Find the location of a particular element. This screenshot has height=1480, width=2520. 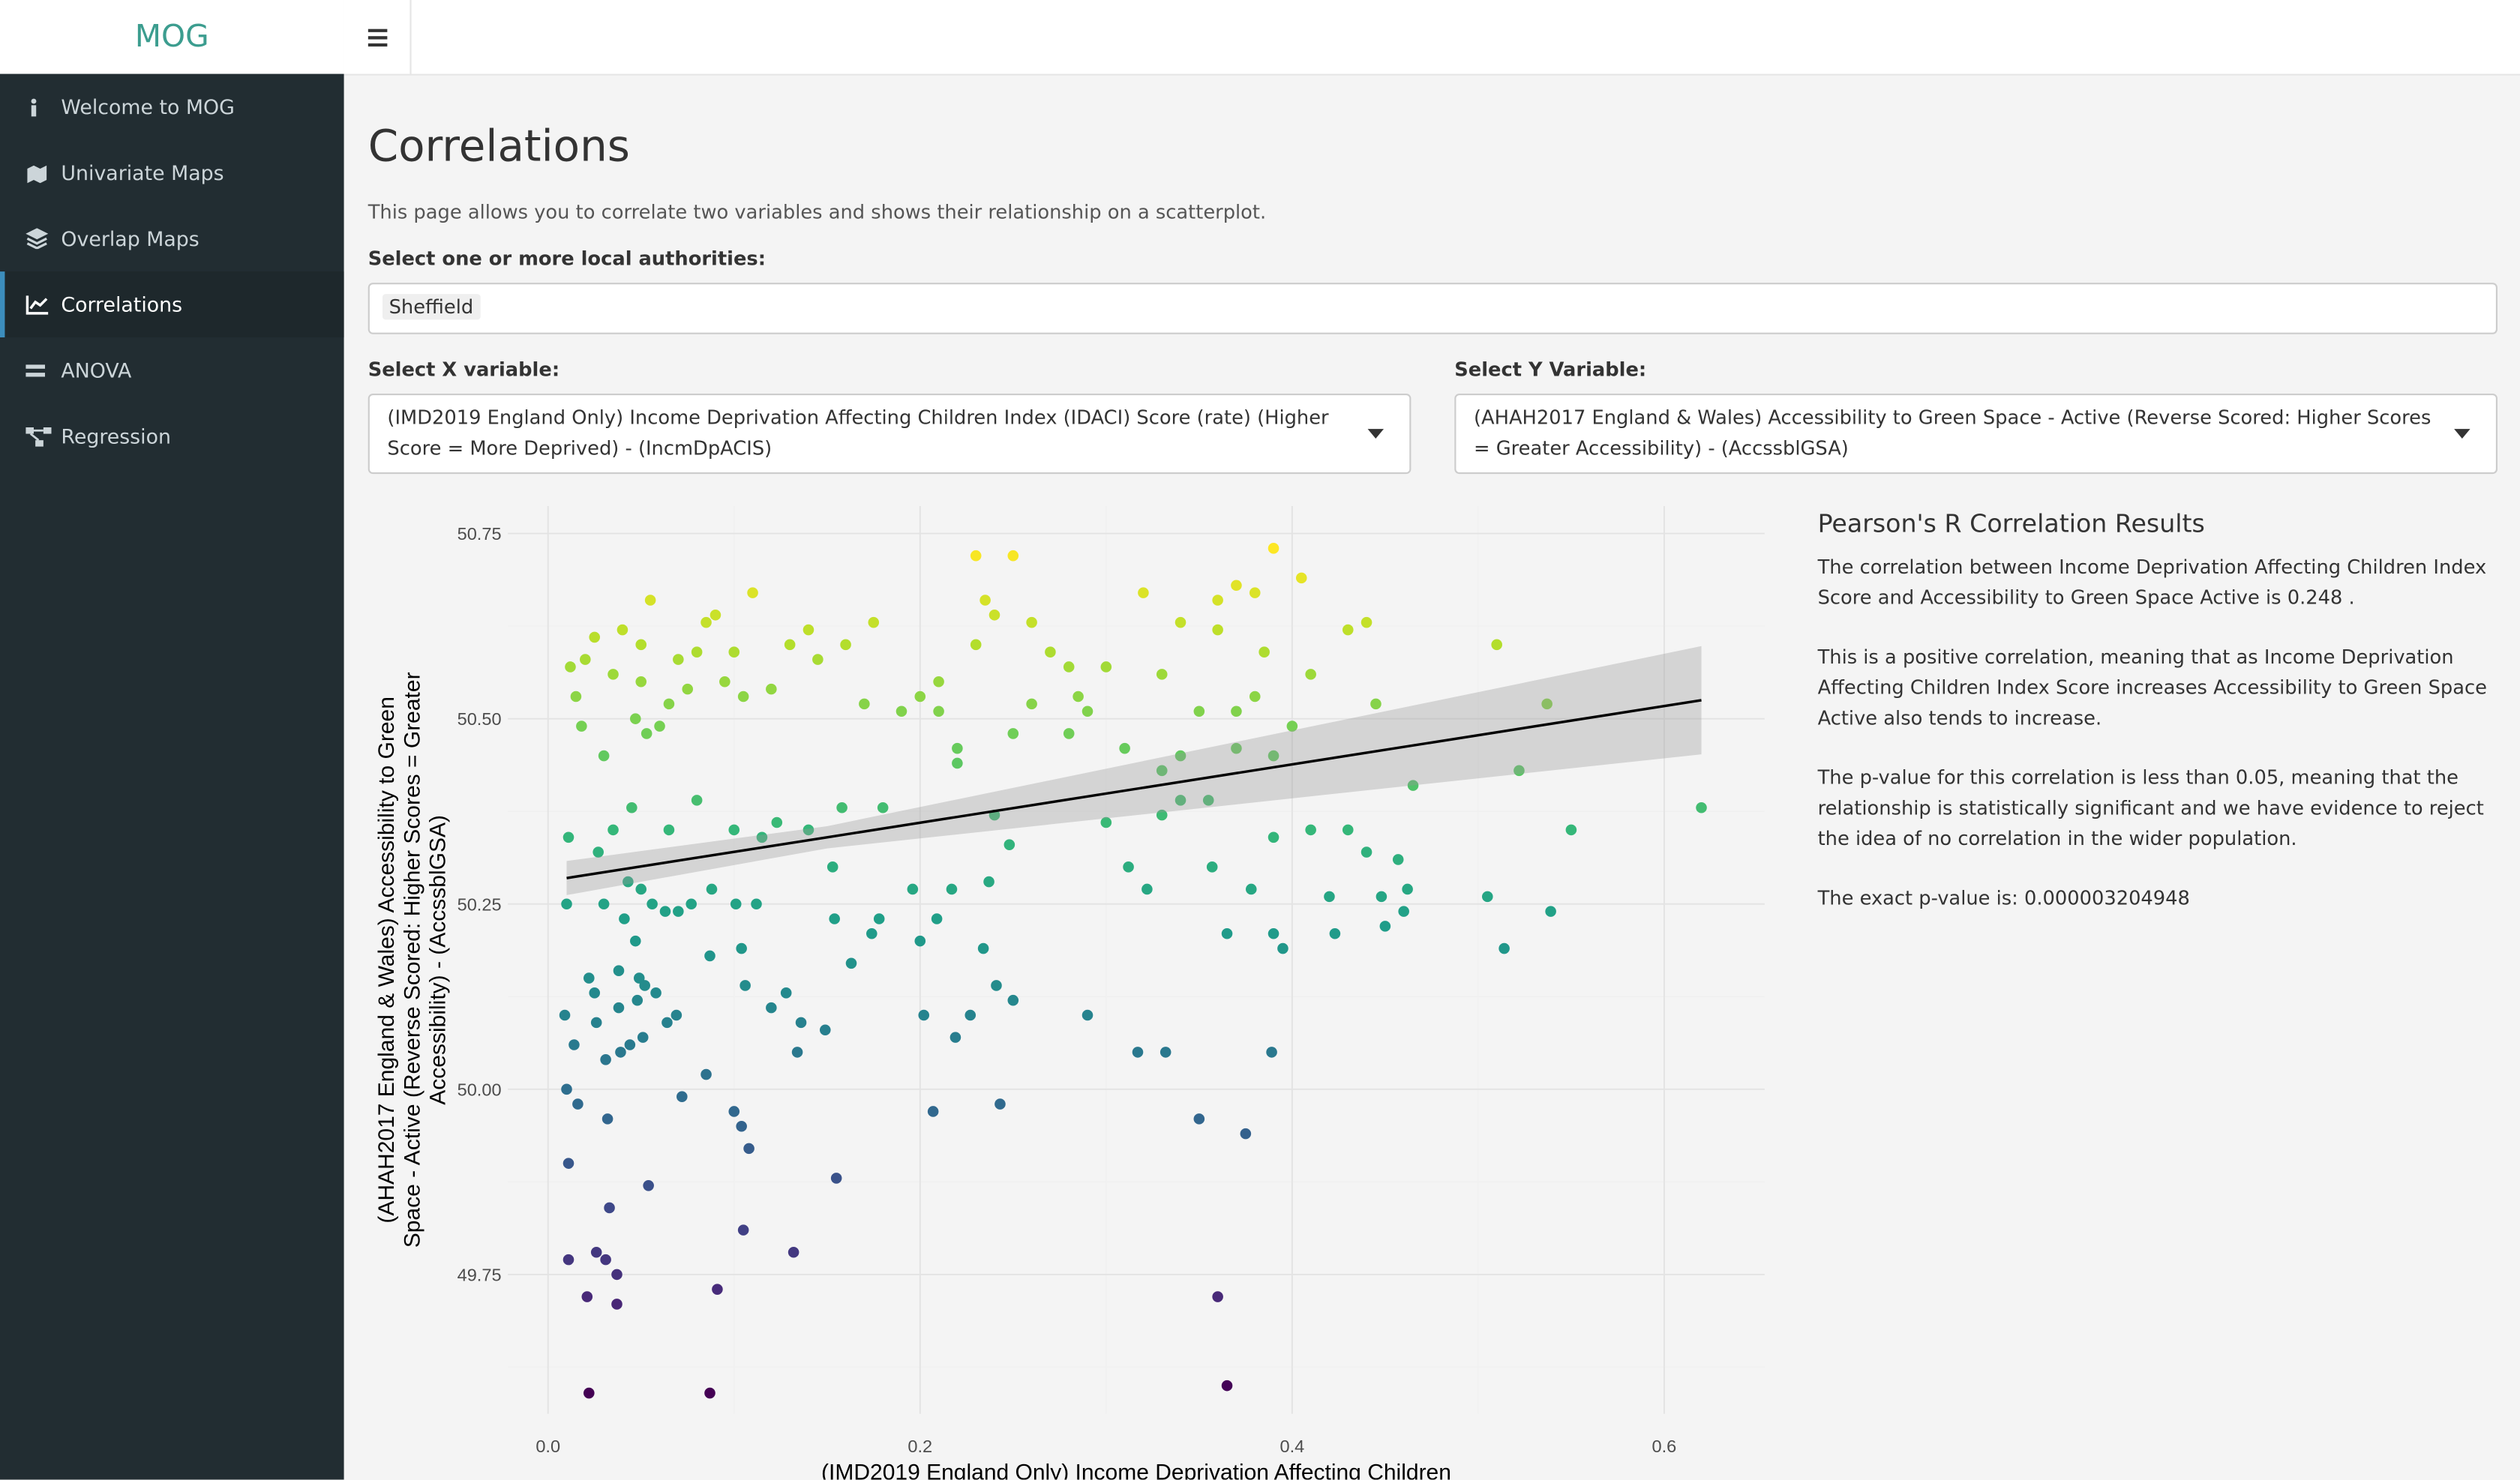

menu-item: ANOVA is located at coordinates (172, 370).